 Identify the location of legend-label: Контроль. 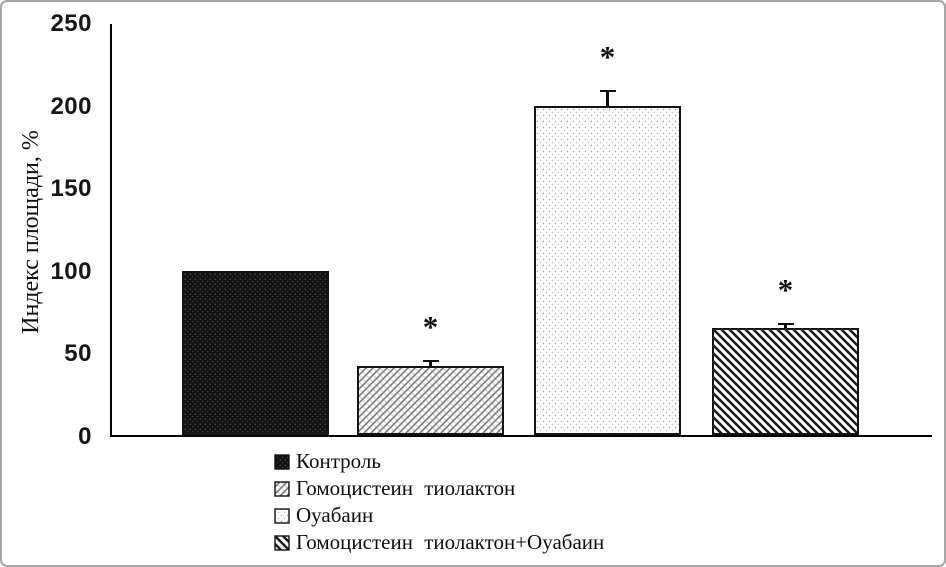
(338, 461).